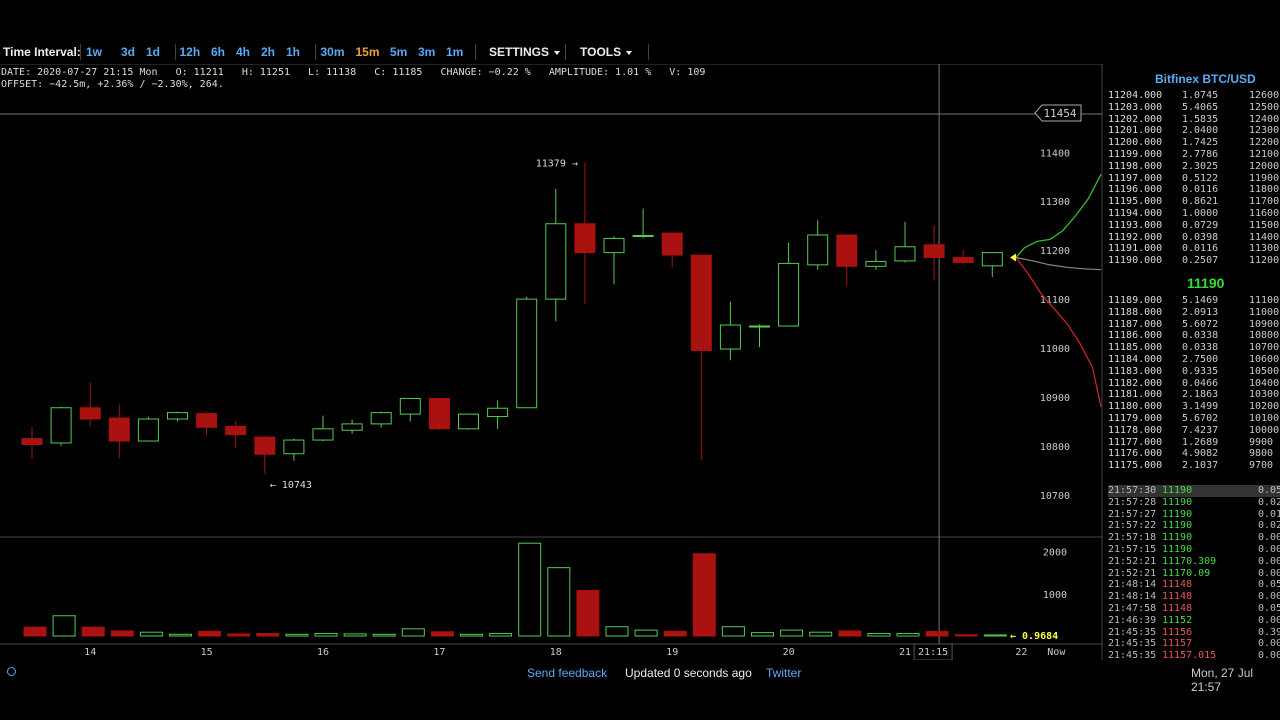 This screenshot has width=1280, height=720. What do you see at coordinates (1135, 348) in the screenshot?
I see `bid-price: 11185.000` at bounding box center [1135, 348].